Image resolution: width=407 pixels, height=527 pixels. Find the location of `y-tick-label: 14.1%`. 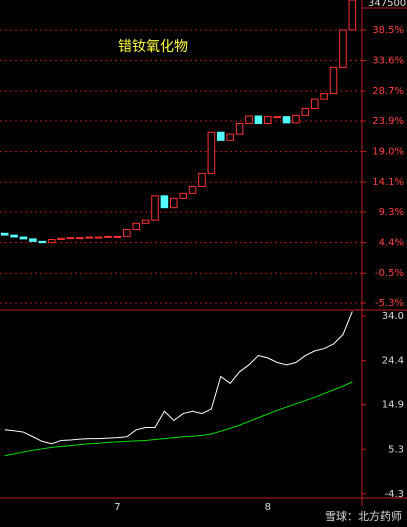

y-tick-label: 14.1% is located at coordinates (388, 182).